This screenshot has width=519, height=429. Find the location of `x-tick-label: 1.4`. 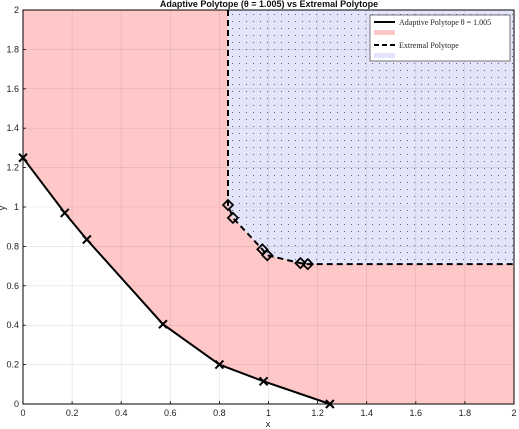

x-tick-label: 1.4 is located at coordinates (366, 413).